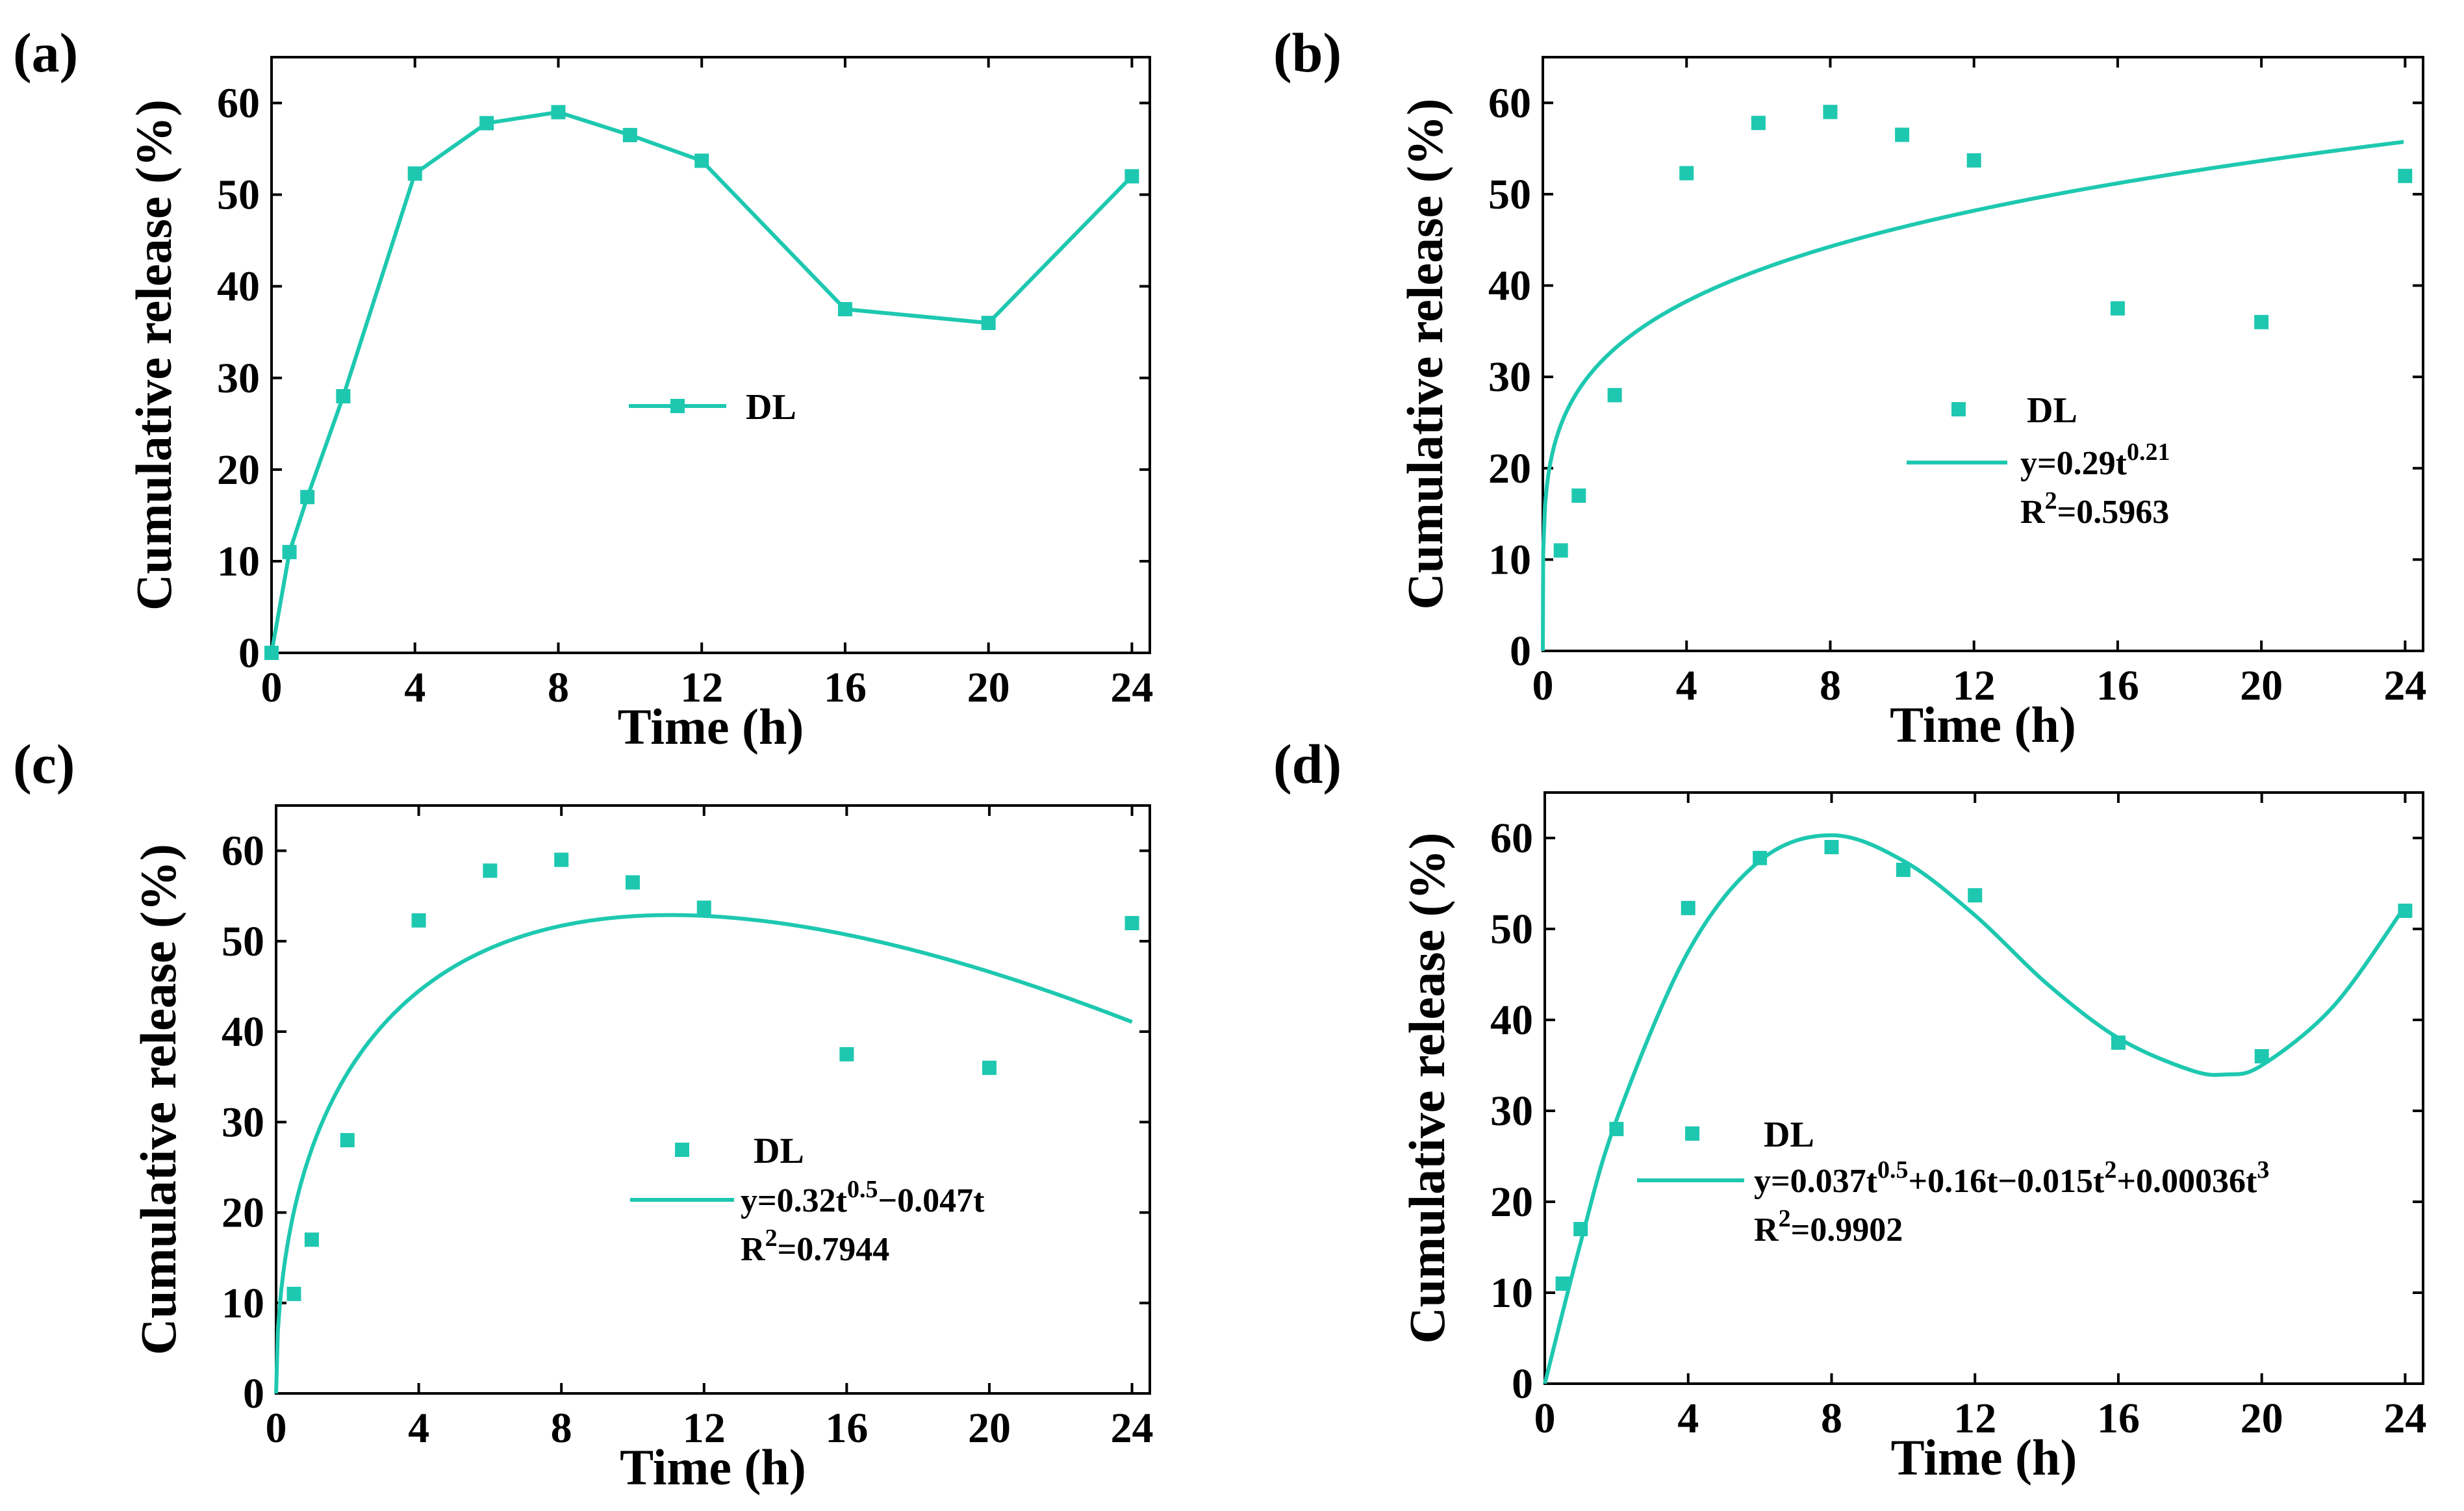 The image size is (2464, 1511). I want to click on y-tick-label: 60, so click(1509, 103).